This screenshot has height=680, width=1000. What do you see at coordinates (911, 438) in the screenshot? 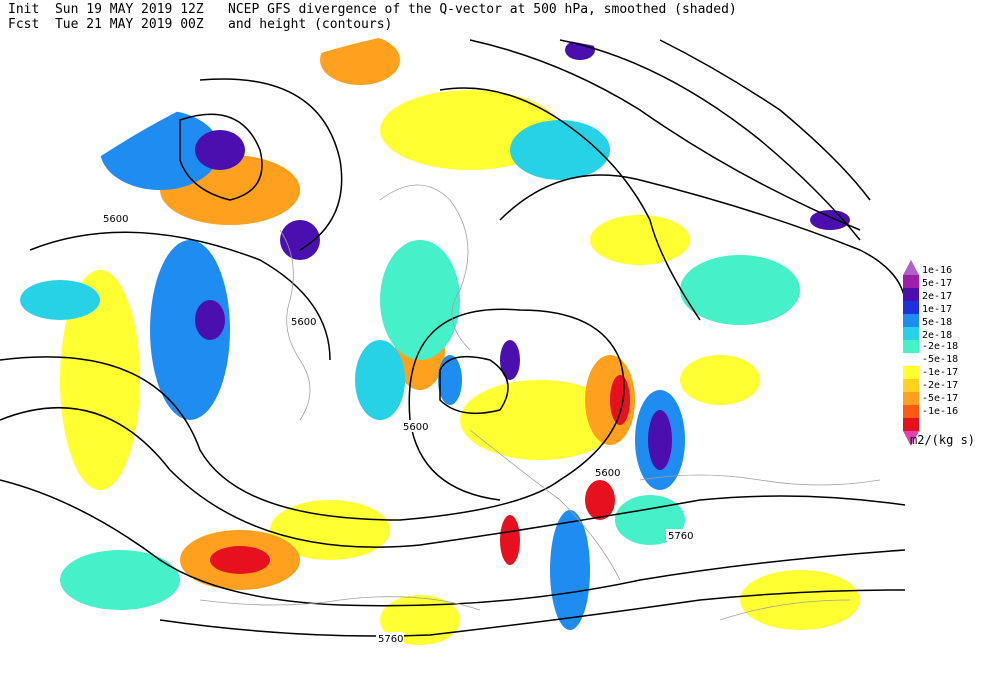
I see `colorbar-bottom-arrow` at bounding box center [911, 438].